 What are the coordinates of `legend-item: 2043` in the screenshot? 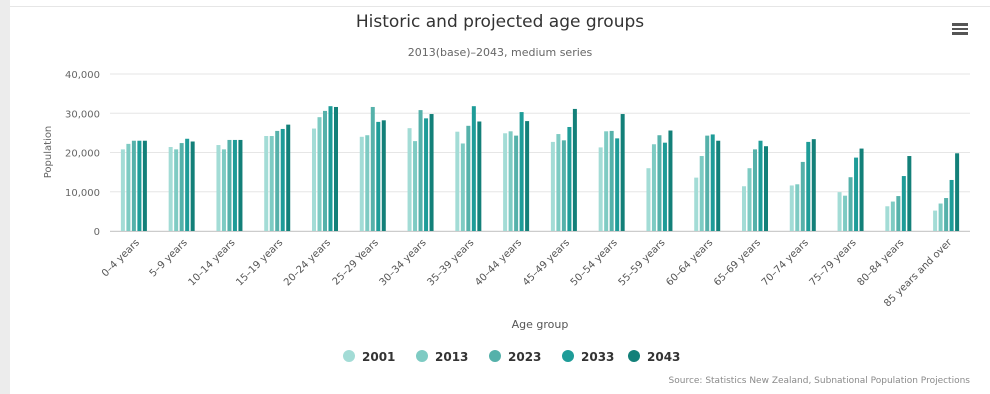 It's located at (654, 357).